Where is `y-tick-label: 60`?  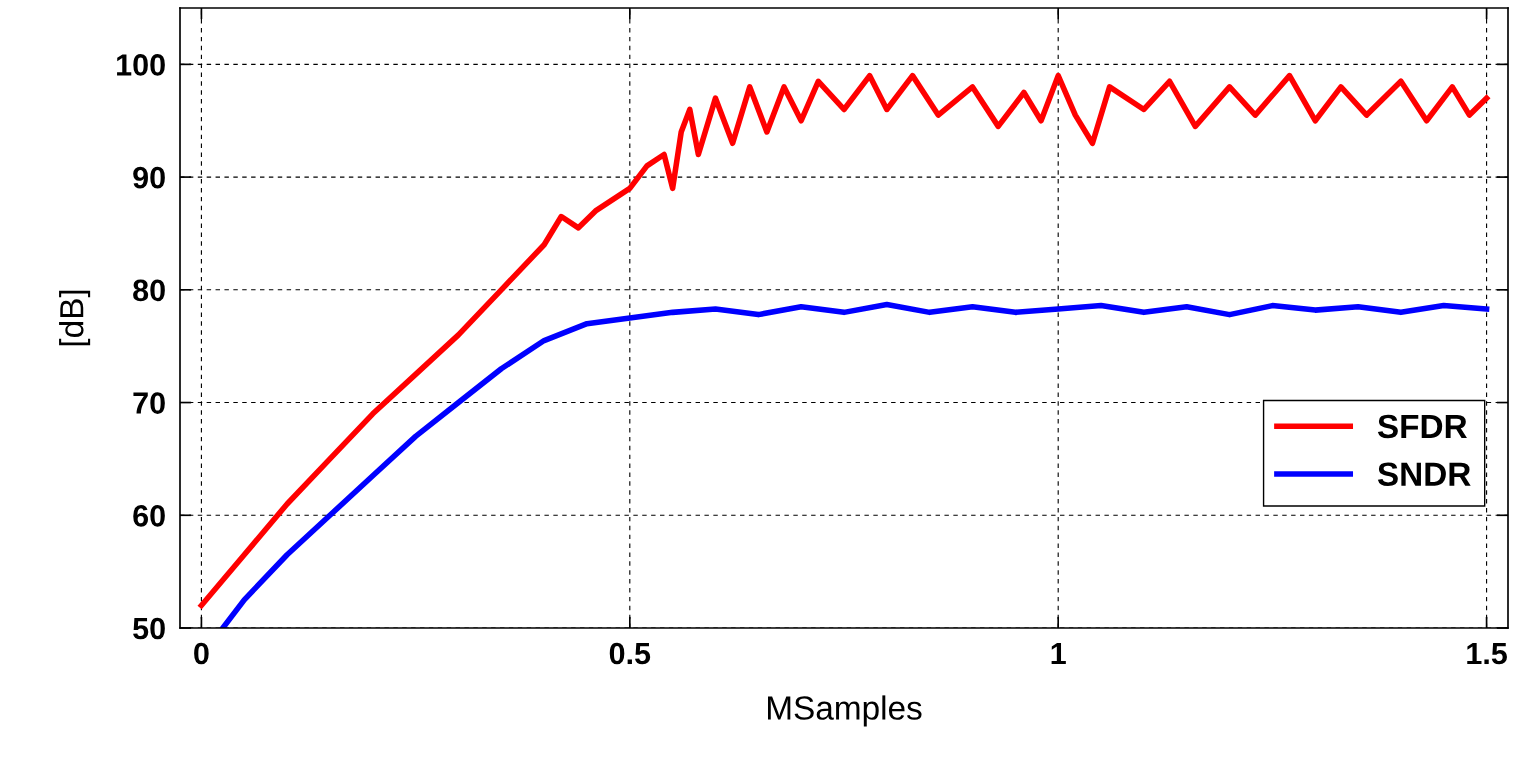 y-tick-label: 60 is located at coordinates (149, 516).